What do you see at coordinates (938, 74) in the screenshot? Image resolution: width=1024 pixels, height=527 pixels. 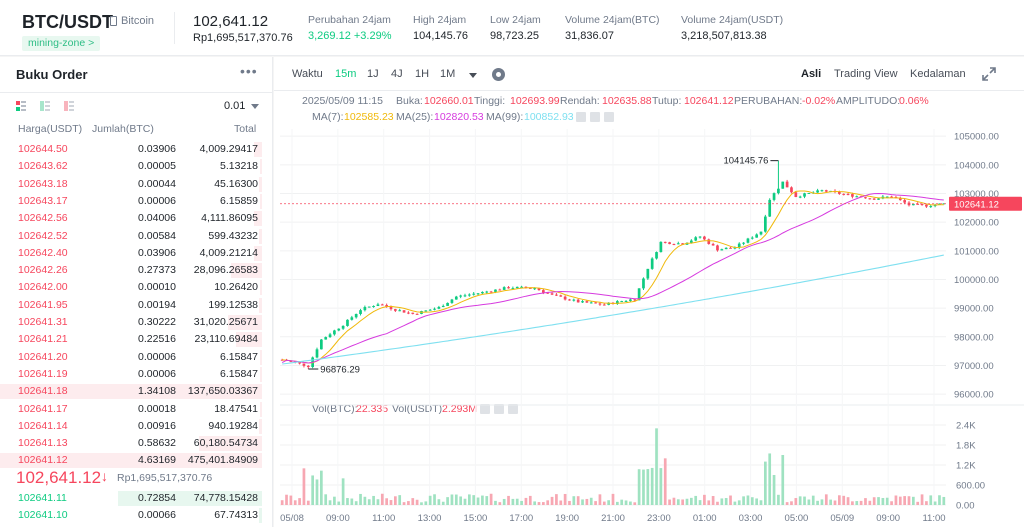 I see `view-kedalaman: Kedalaman` at bounding box center [938, 74].